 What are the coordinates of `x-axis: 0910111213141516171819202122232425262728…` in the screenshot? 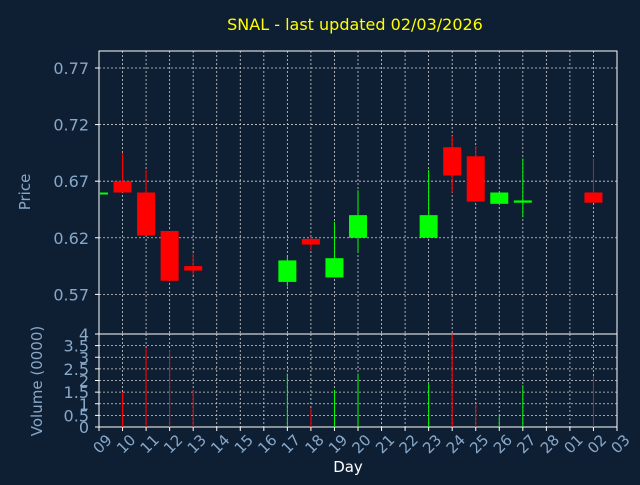 It's located at (362, 442).